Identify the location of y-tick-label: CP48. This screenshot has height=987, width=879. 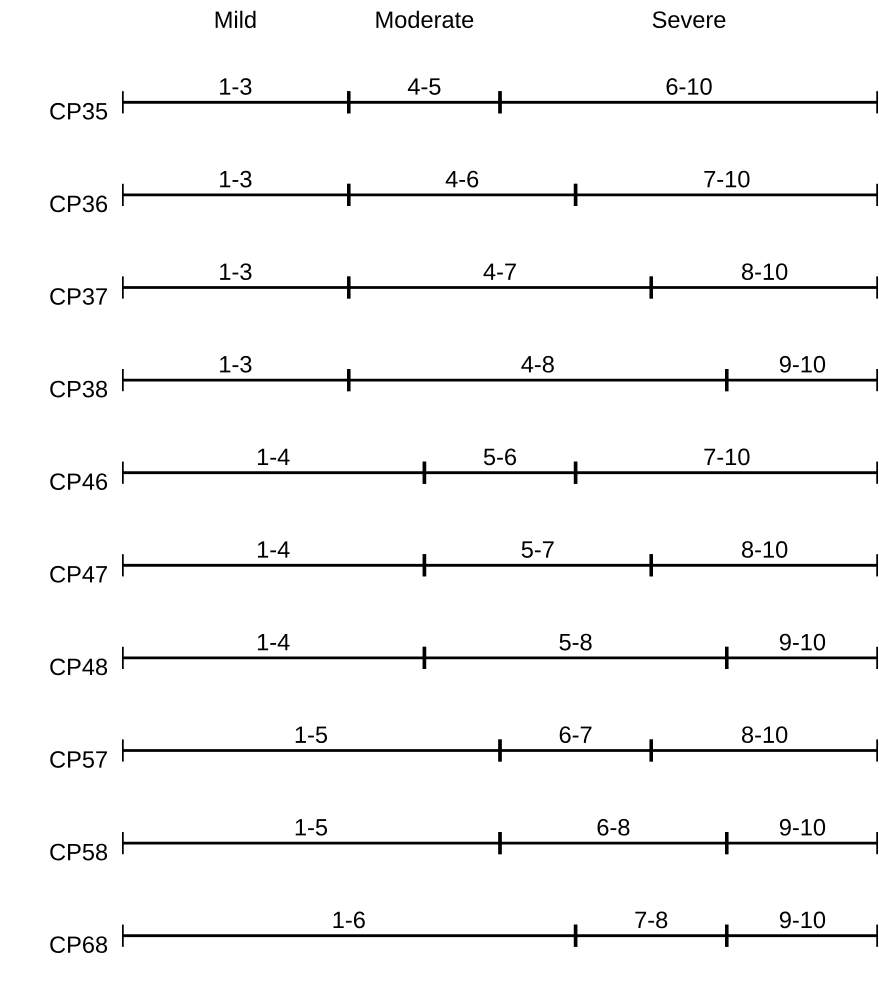
(79, 667).